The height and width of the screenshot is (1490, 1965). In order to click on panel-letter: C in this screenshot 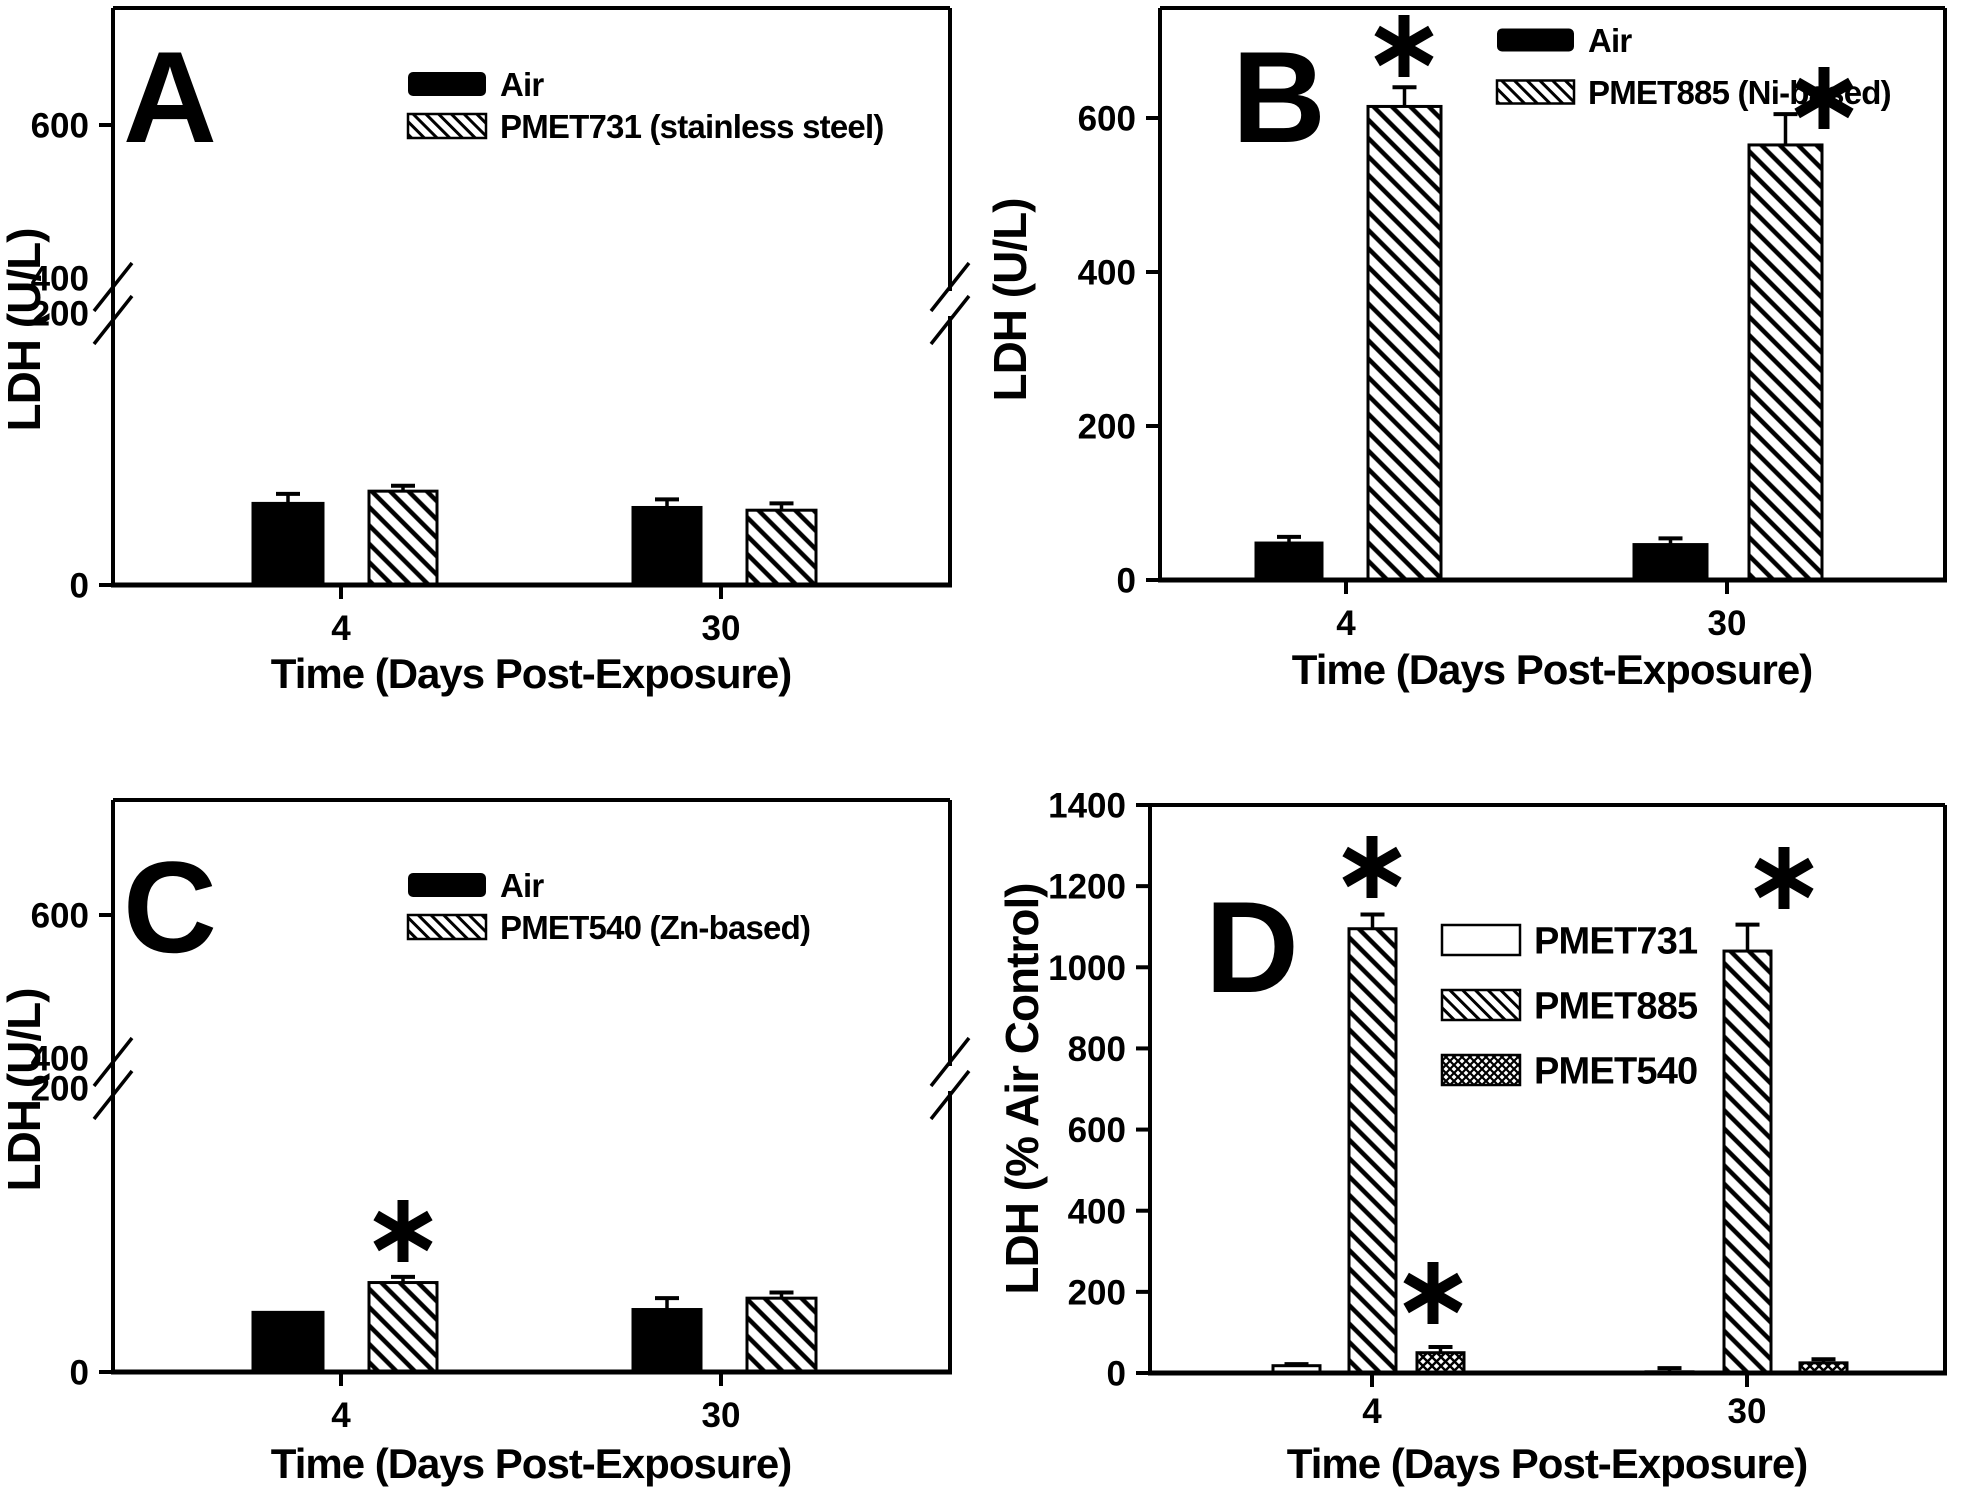, I will do `click(170, 907)`.